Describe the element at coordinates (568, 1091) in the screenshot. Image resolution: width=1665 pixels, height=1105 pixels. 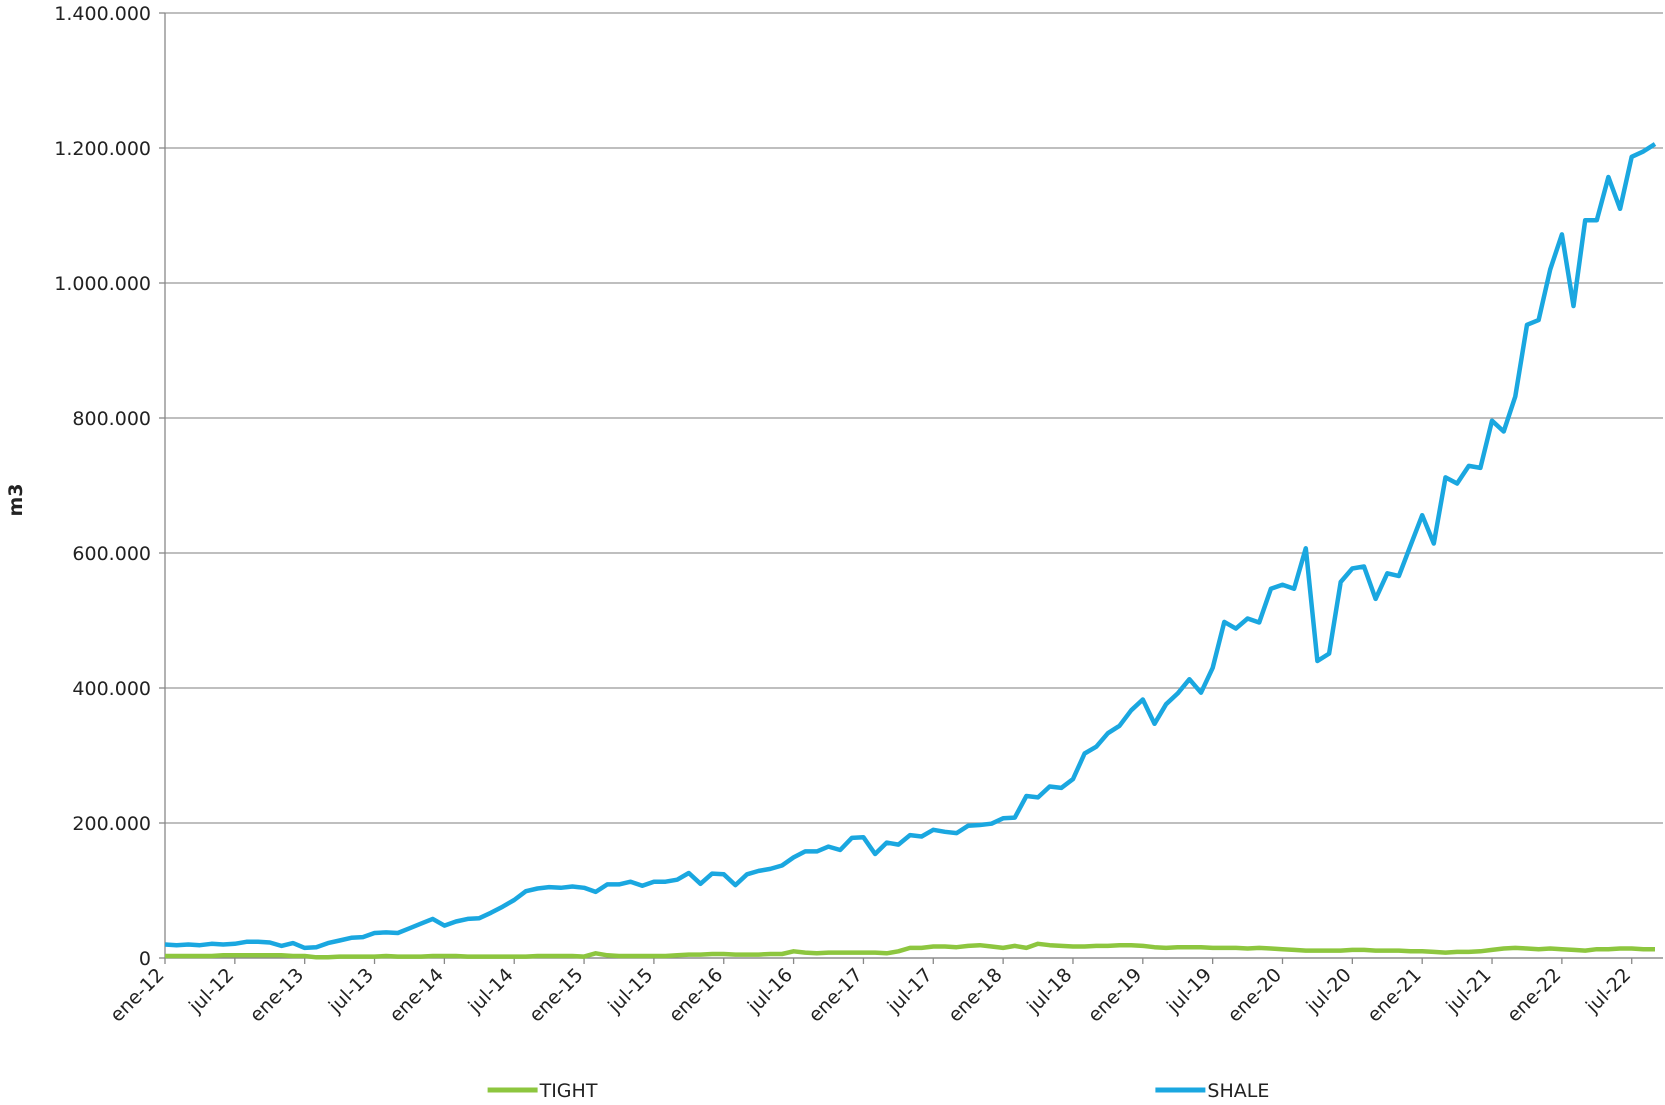
I see `legend-label: TIGHT` at that location.